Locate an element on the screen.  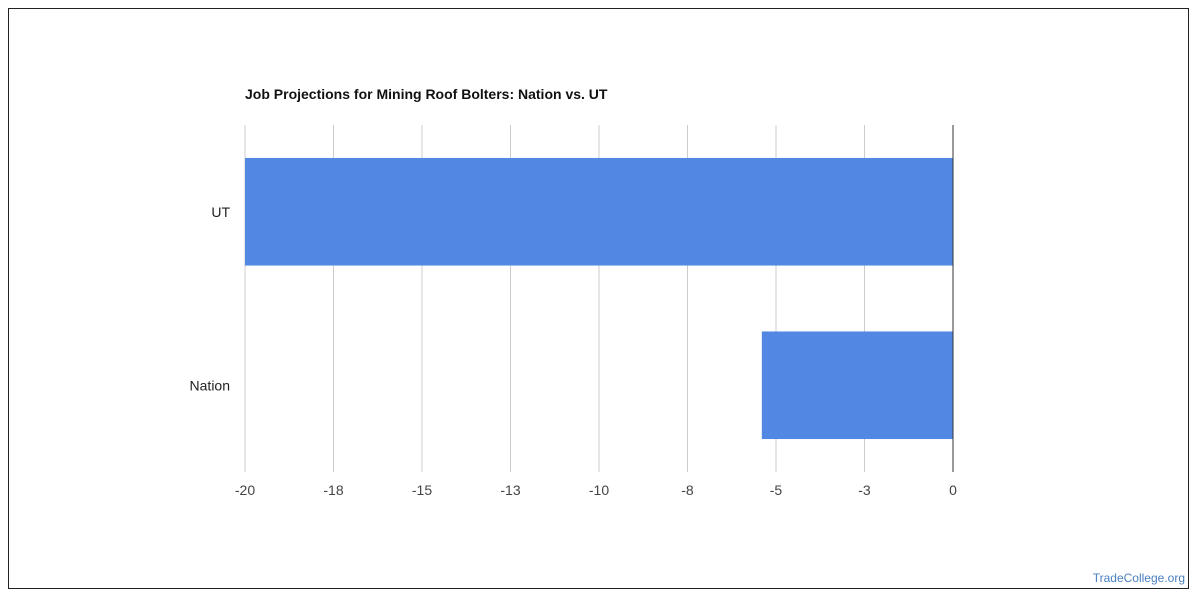
x-tick-label: -5 is located at coordinates (776, 490).